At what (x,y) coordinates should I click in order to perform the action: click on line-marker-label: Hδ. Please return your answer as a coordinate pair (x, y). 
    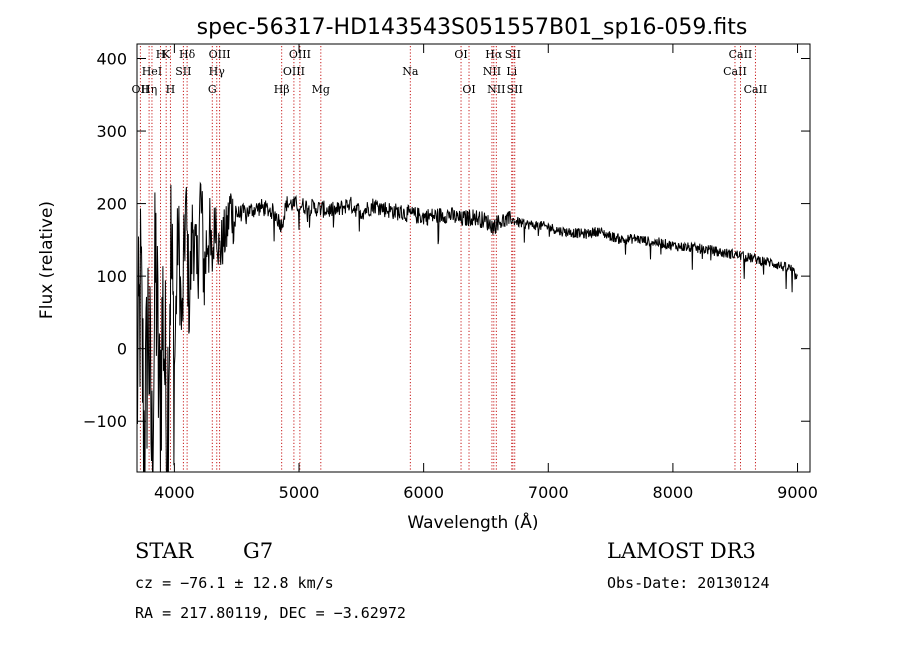
    Looking at the image, I should click on (187, 54).